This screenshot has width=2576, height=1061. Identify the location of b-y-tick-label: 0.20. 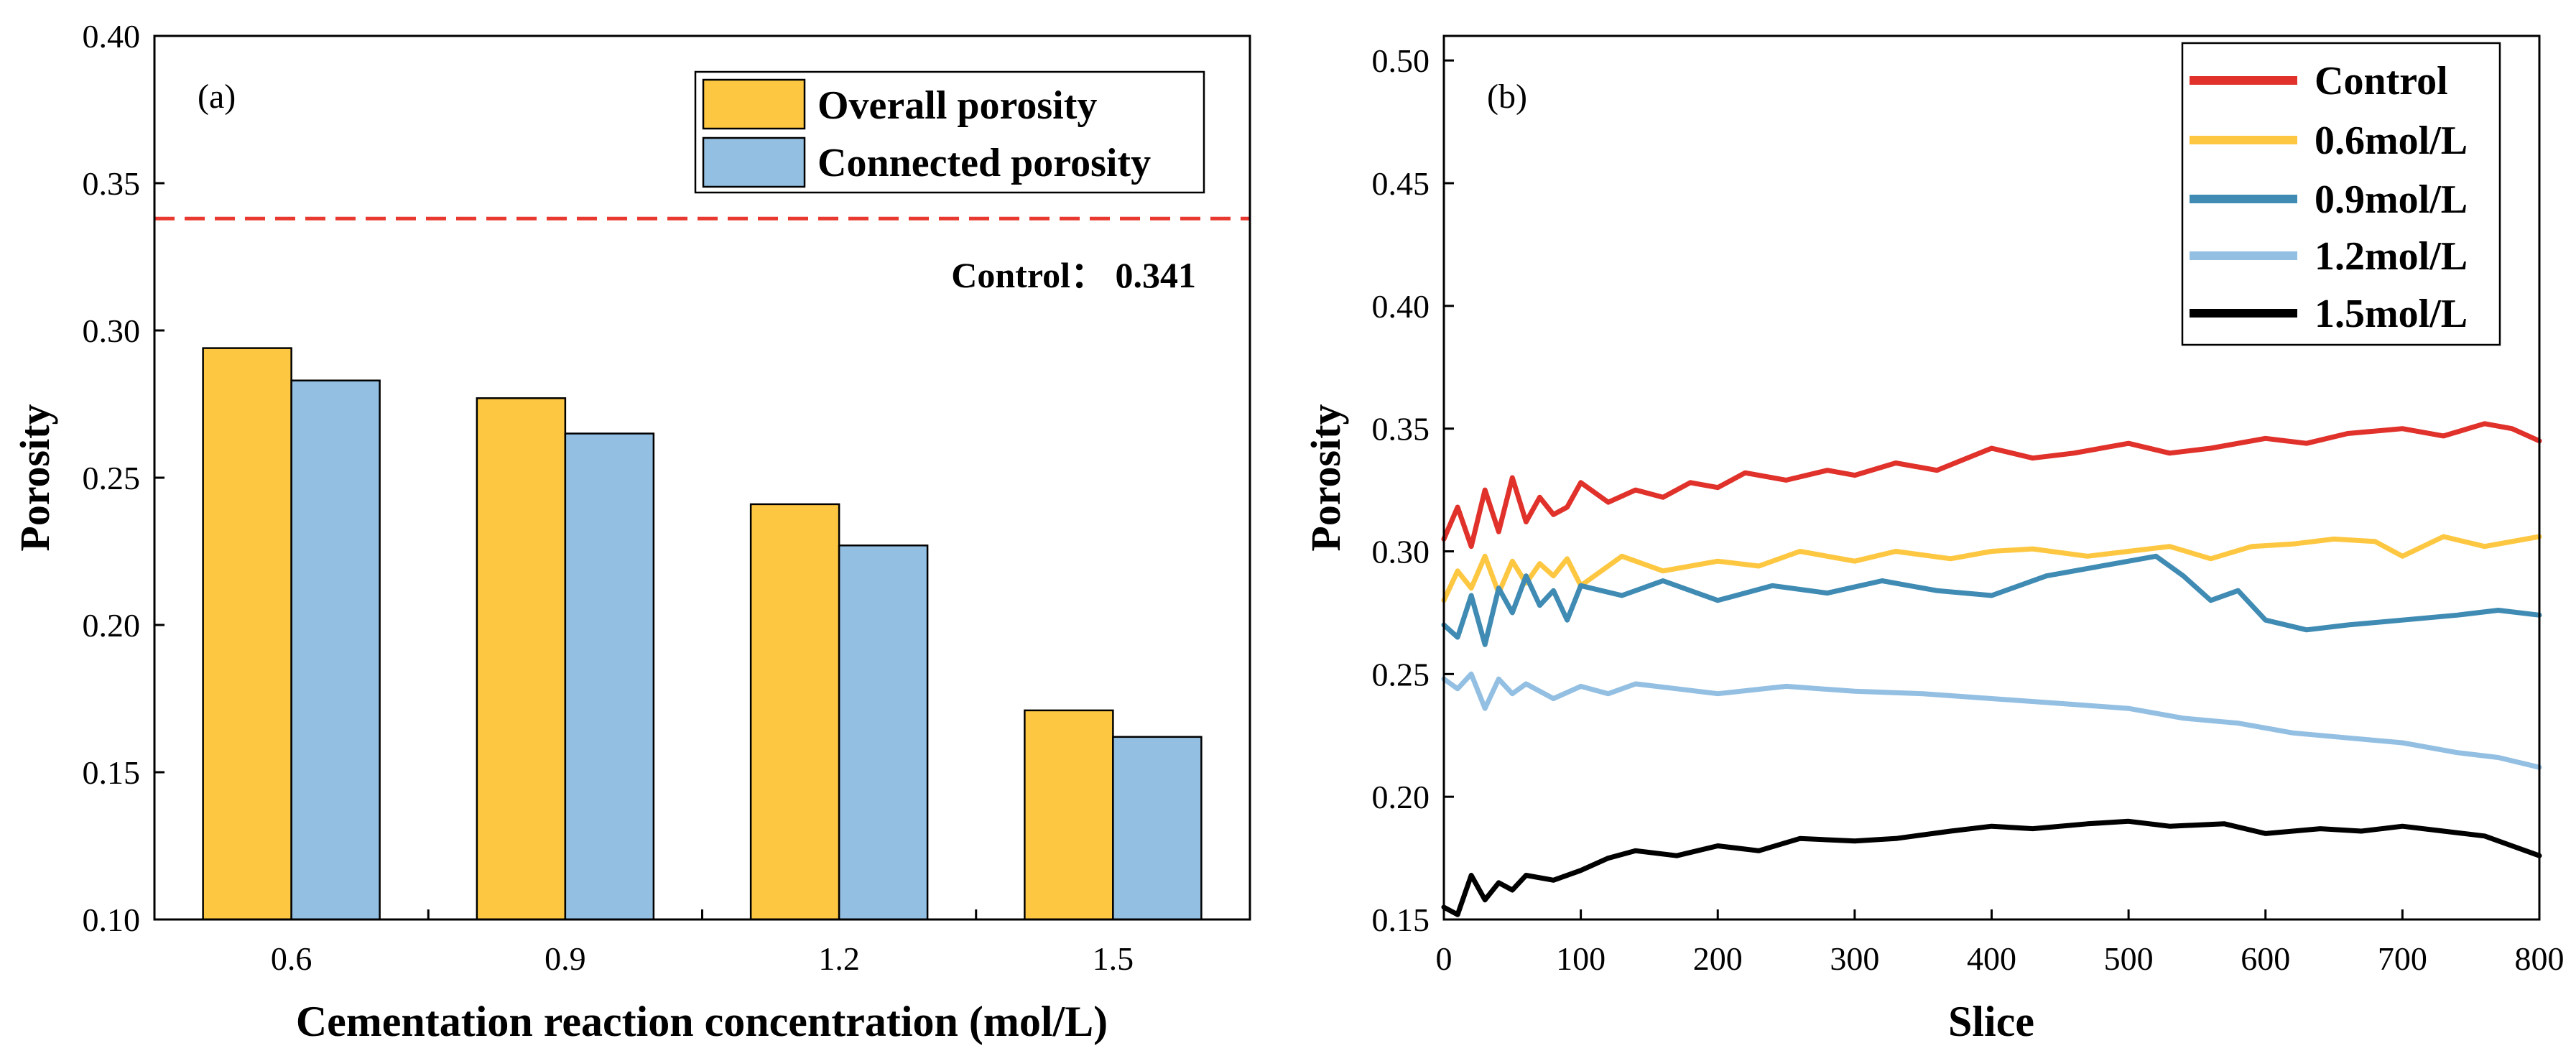
(1401, 797).